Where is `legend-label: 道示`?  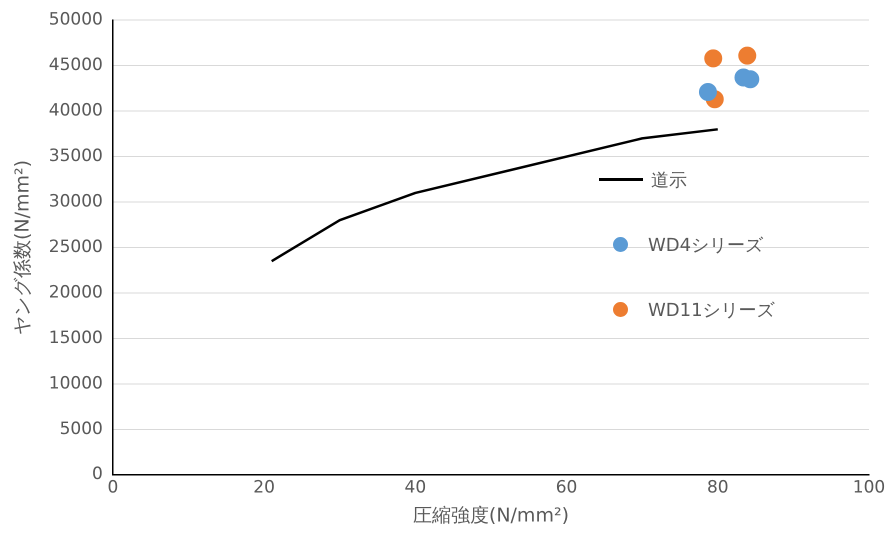 legend-label: 道示 is located at coordinates (669, 180).